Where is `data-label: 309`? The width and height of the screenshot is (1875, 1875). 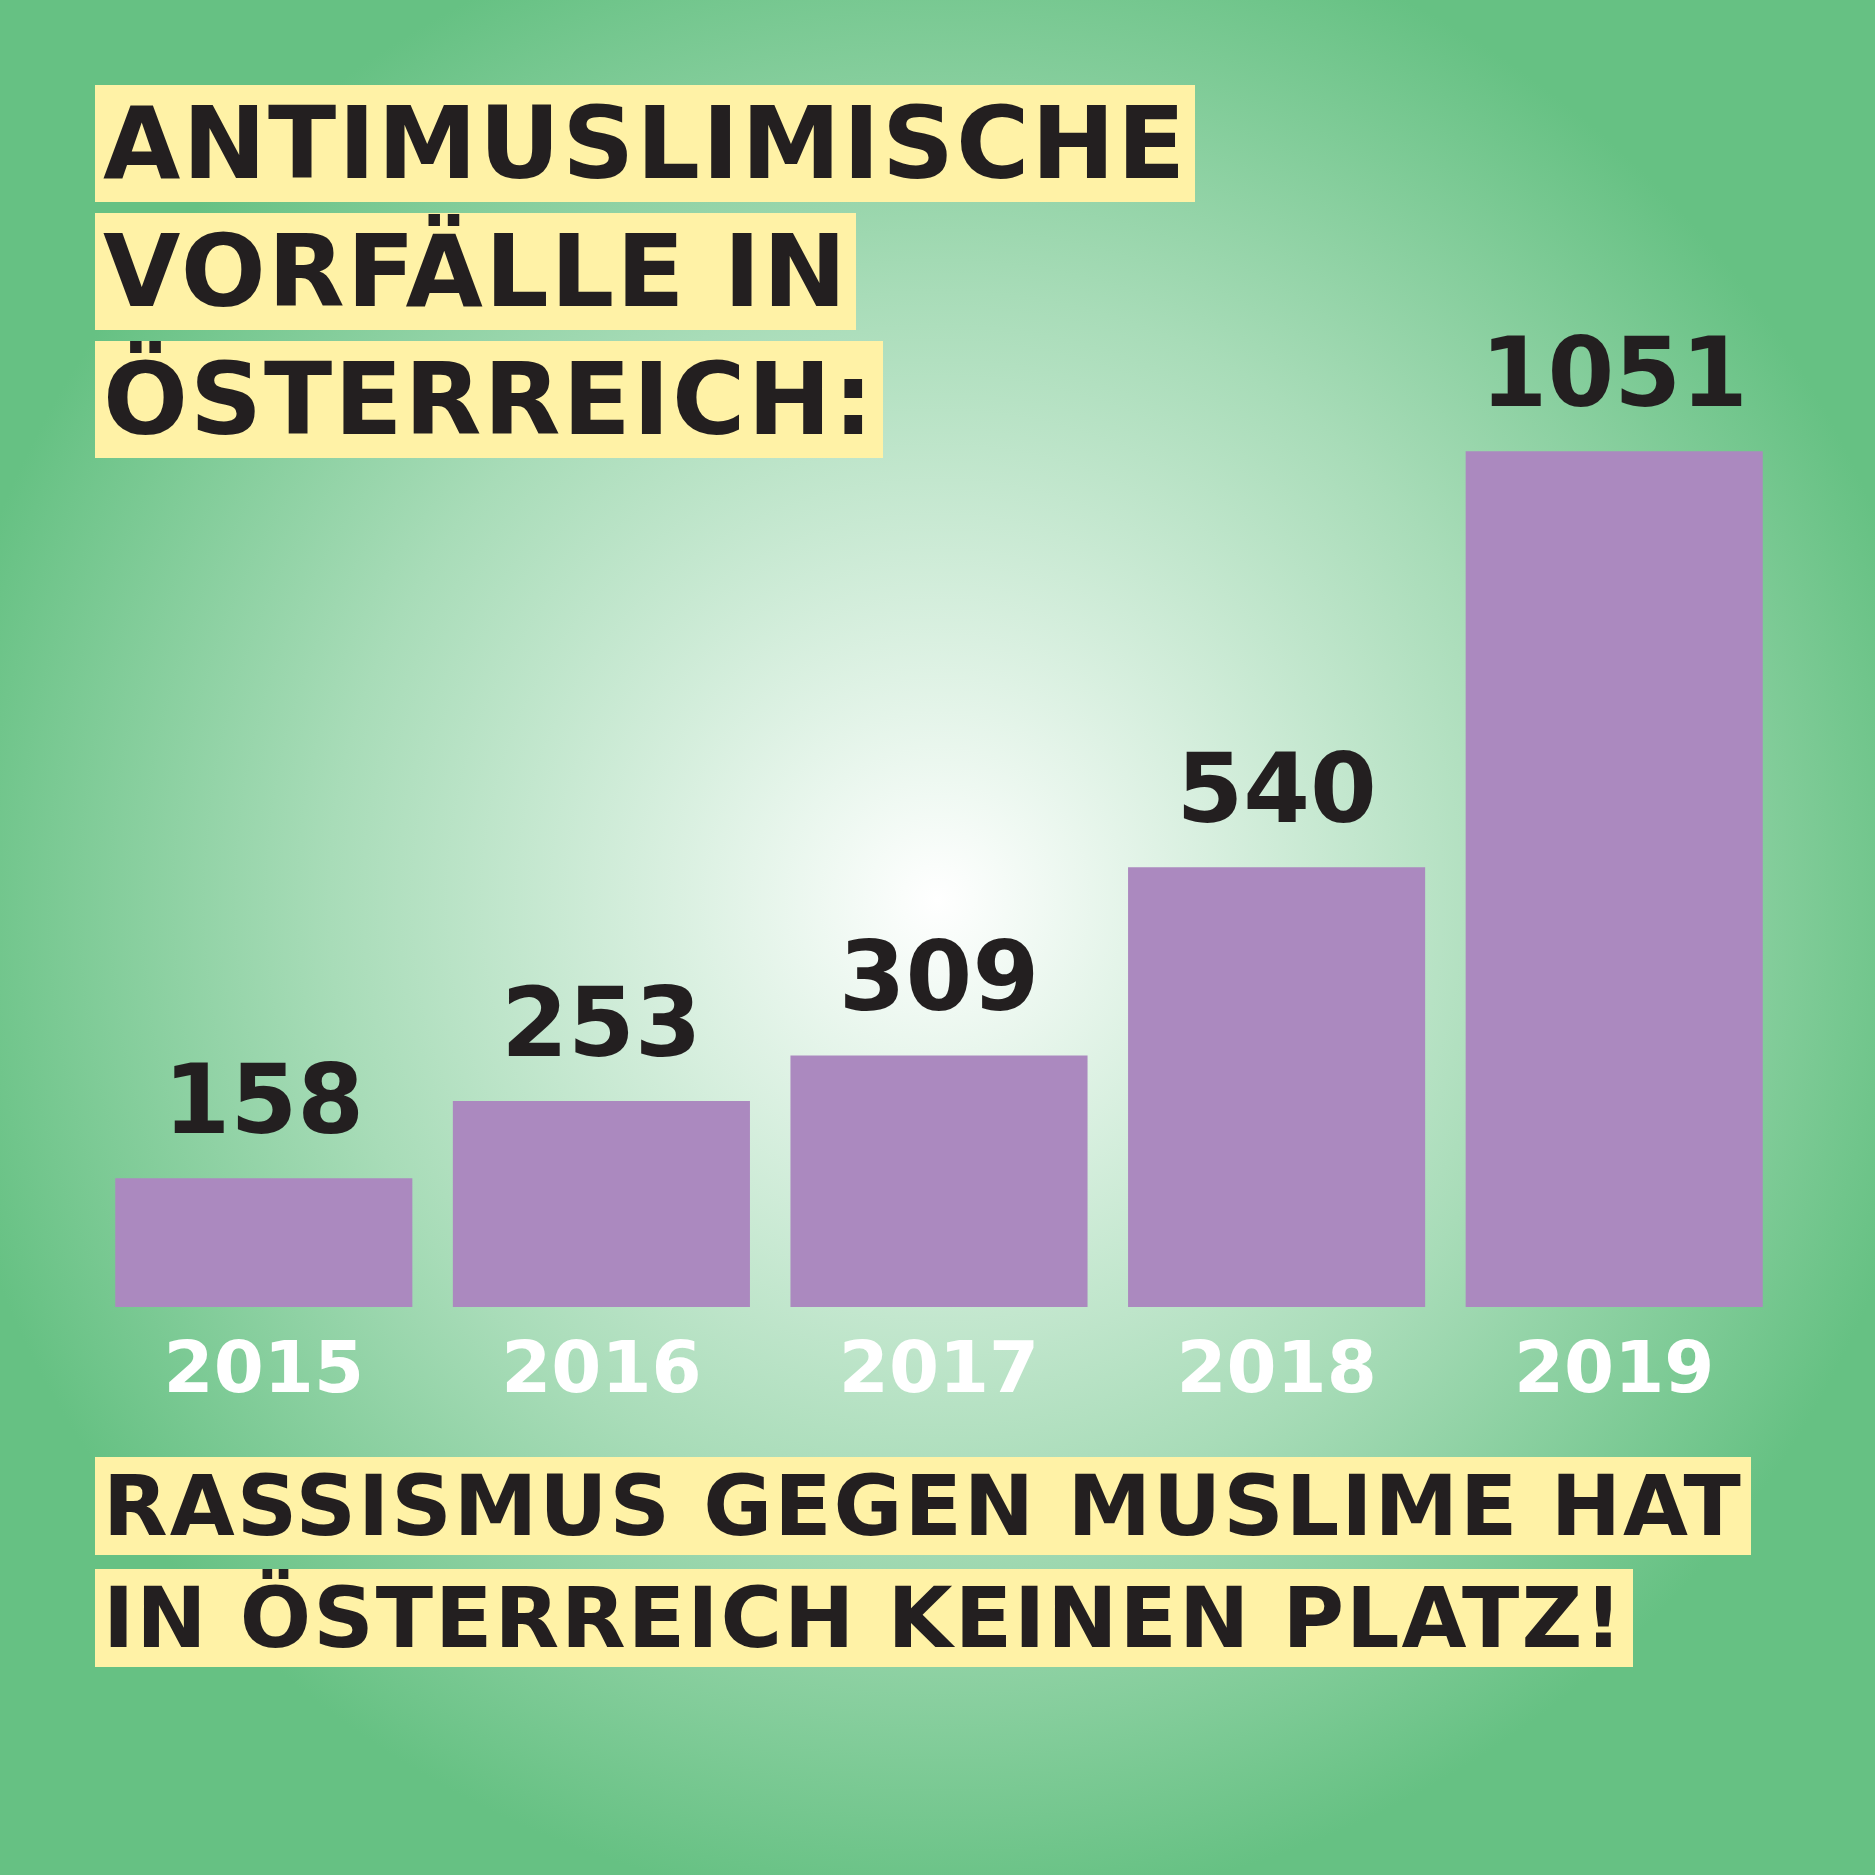
data-label: 309 is located at coordinates (939, 977).